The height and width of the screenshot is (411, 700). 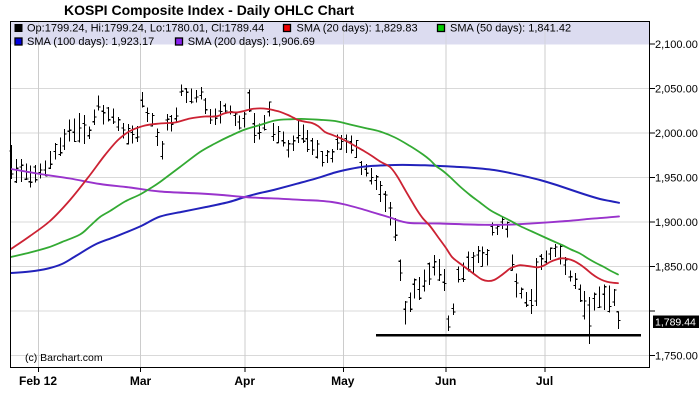 I want to click on svg-text: 1,750.00, so click(x=676, y=357).